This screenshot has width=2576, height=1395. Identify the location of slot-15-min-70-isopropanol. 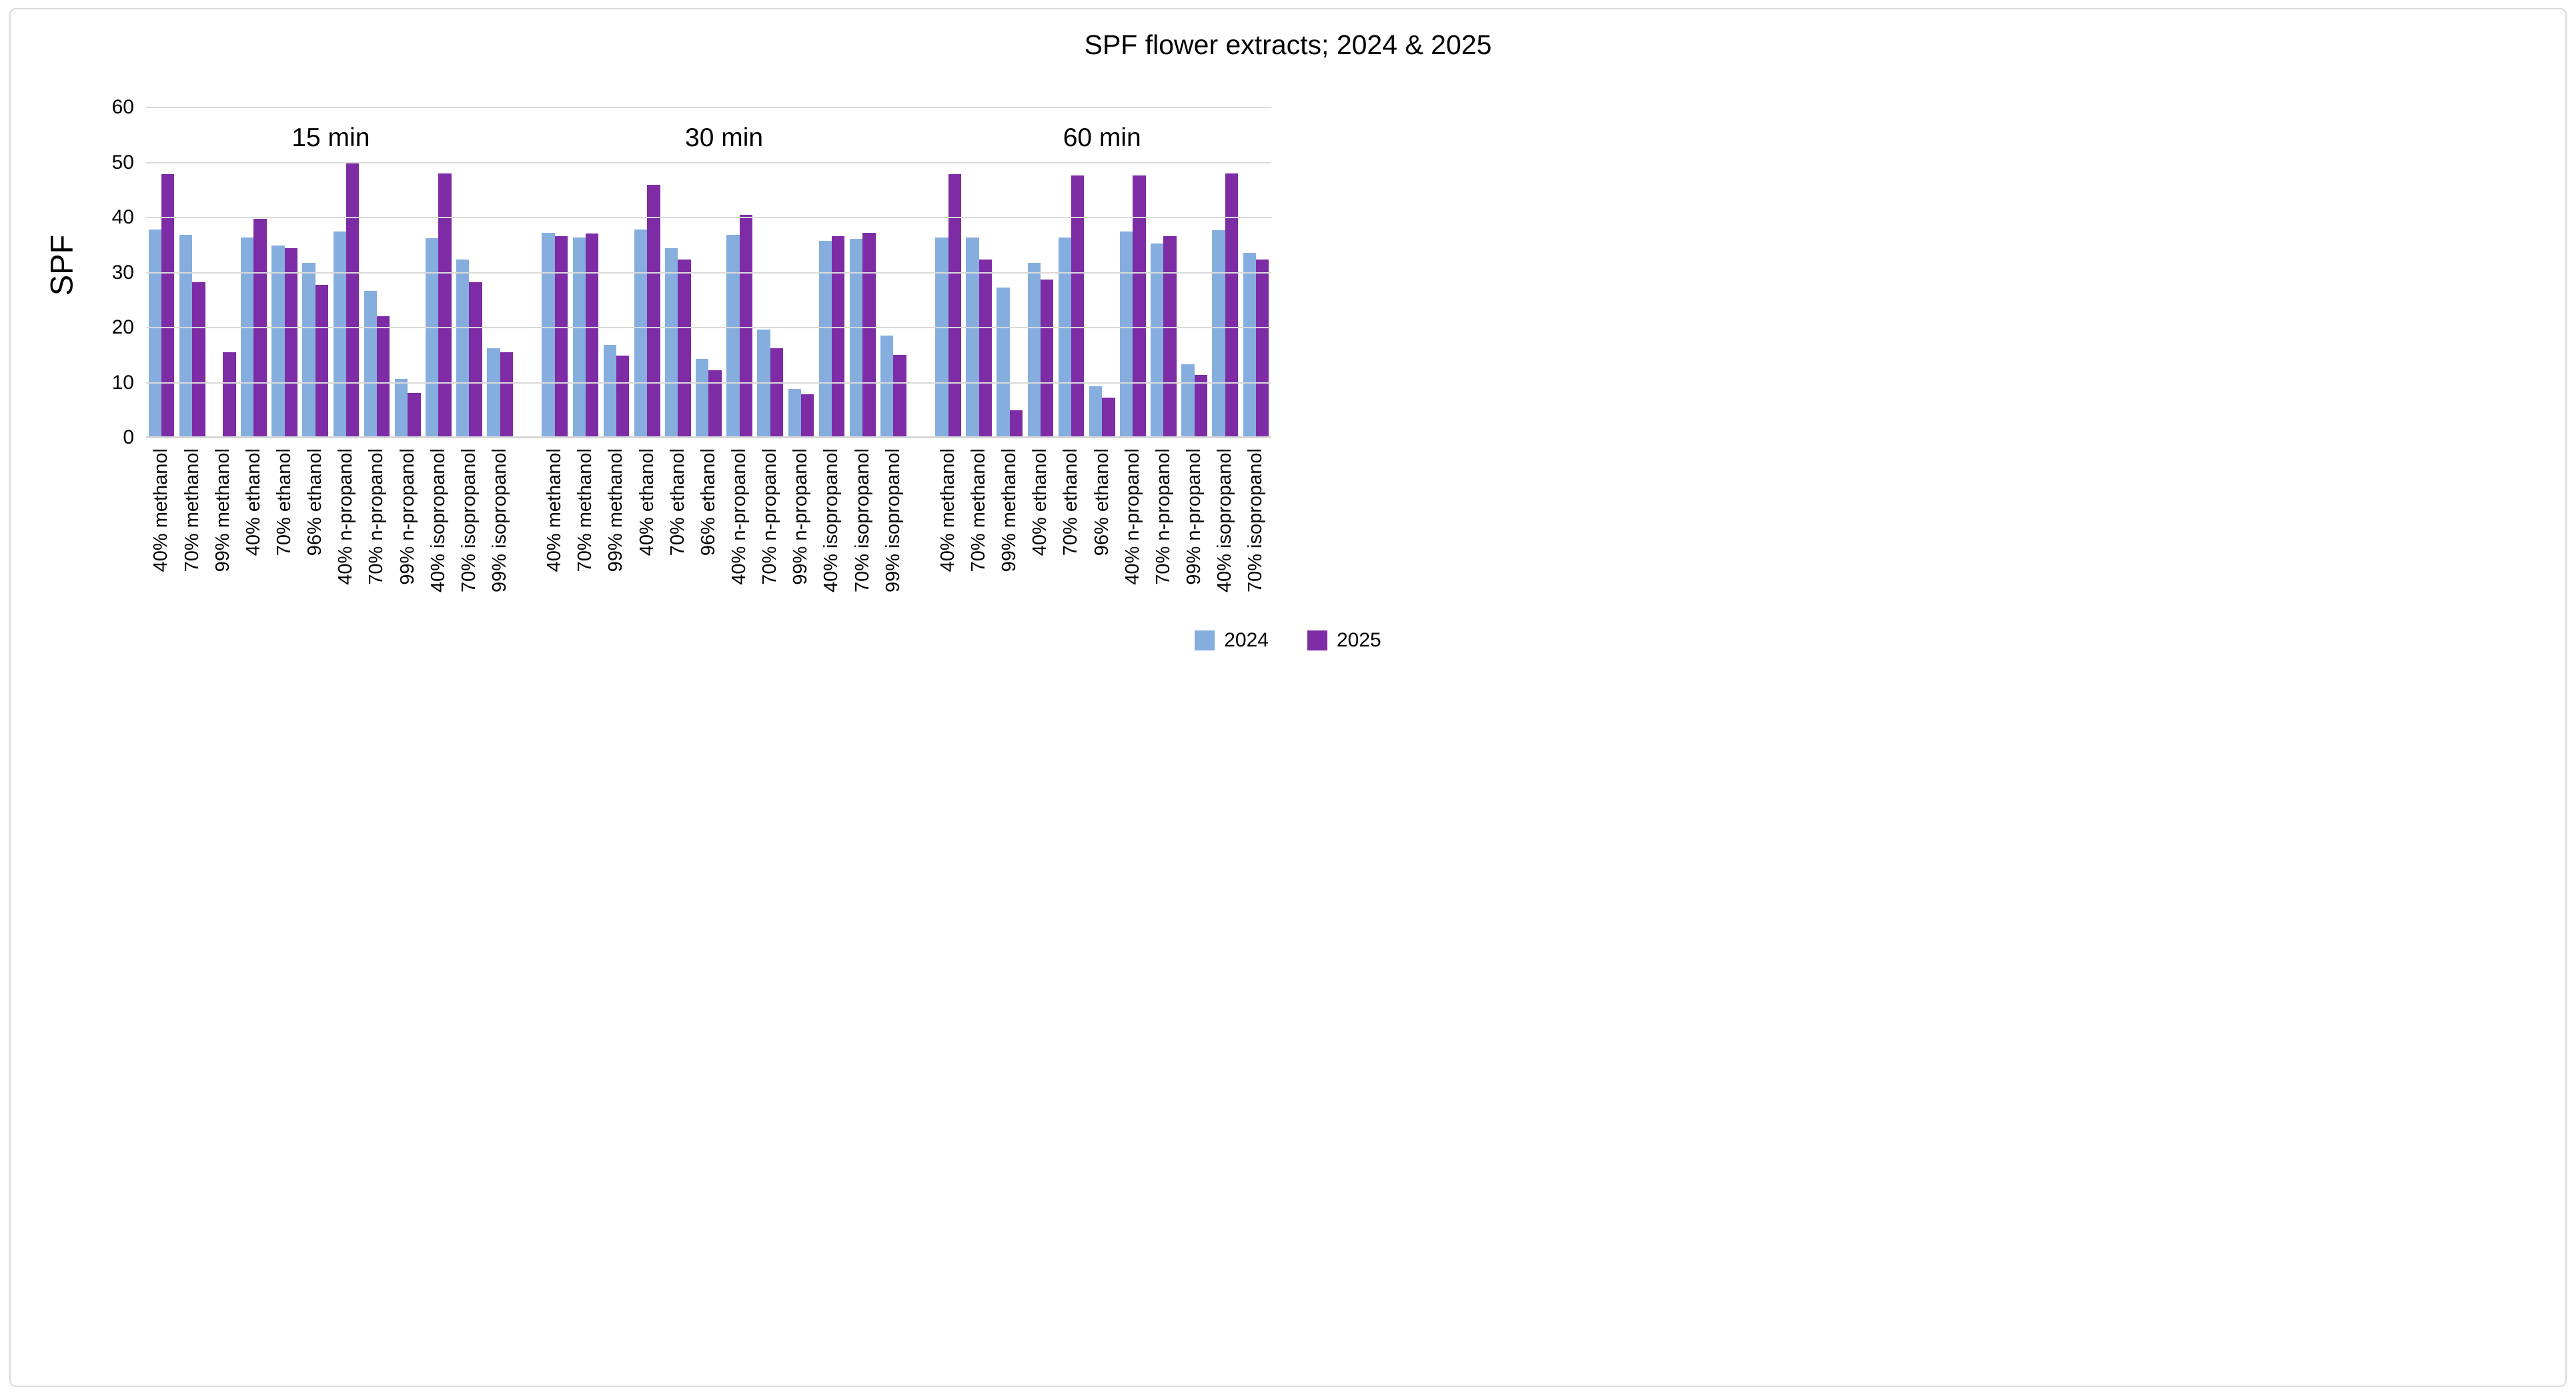
(469, 272).